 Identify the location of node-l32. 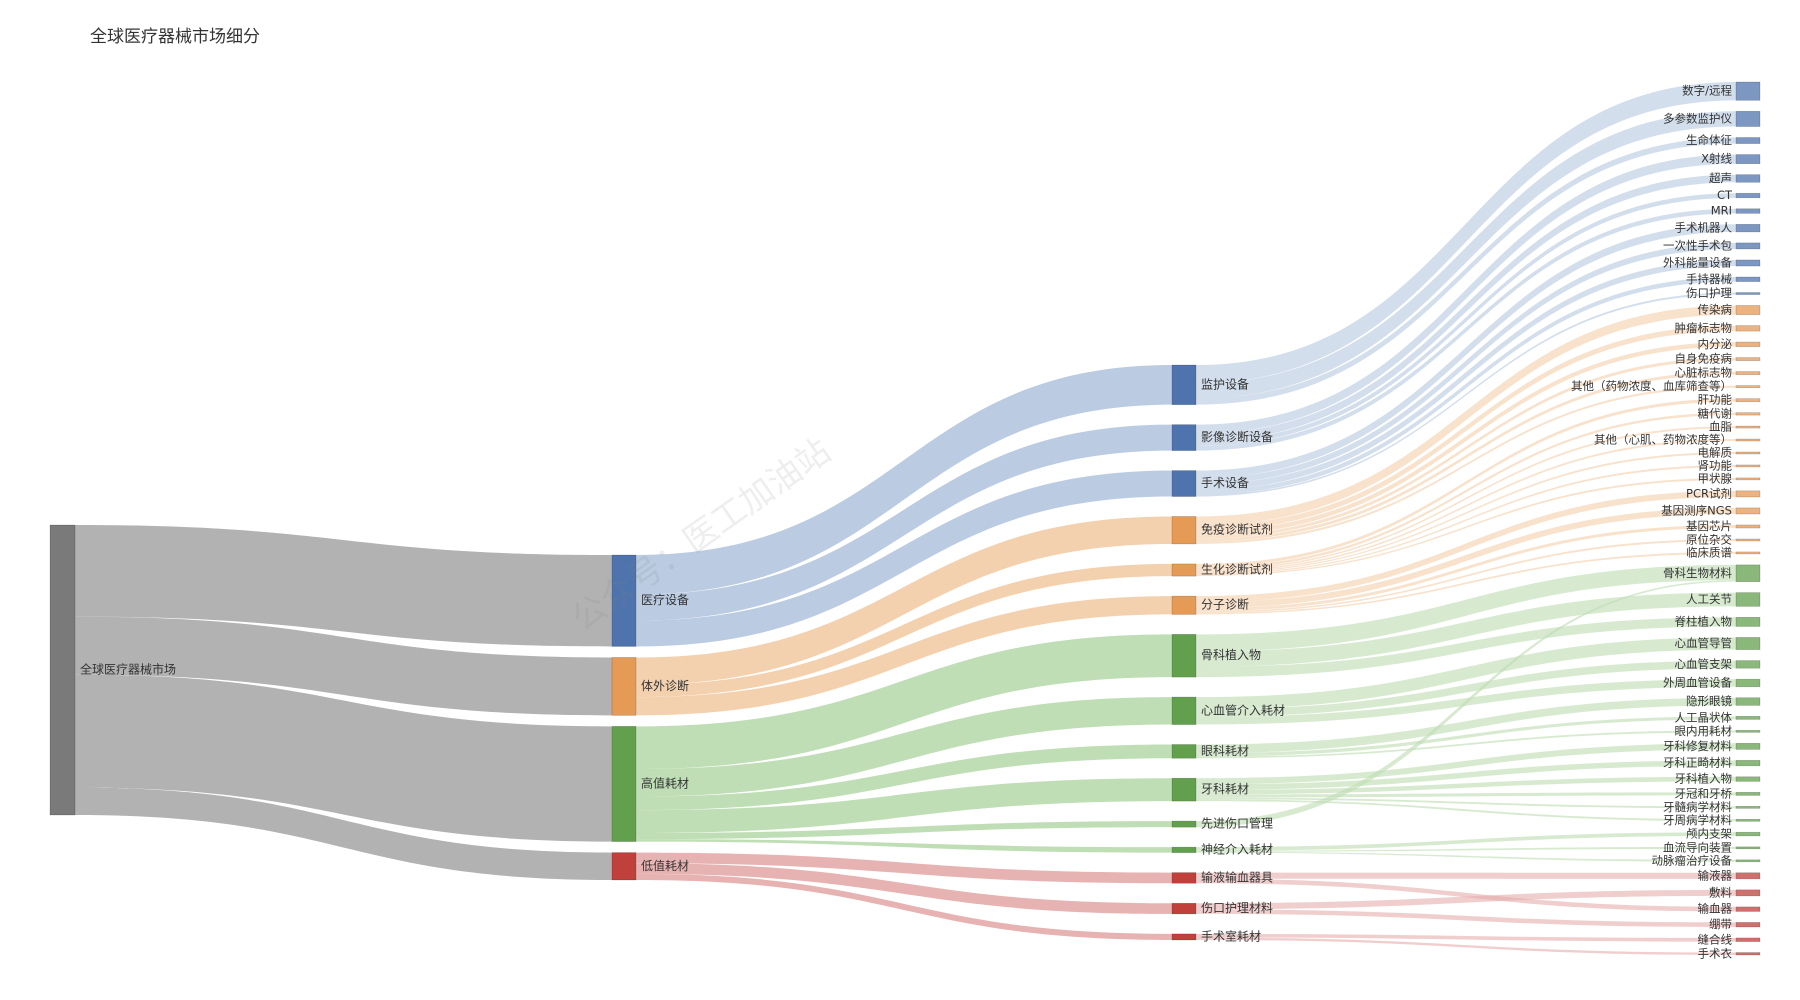
(1748, 599).